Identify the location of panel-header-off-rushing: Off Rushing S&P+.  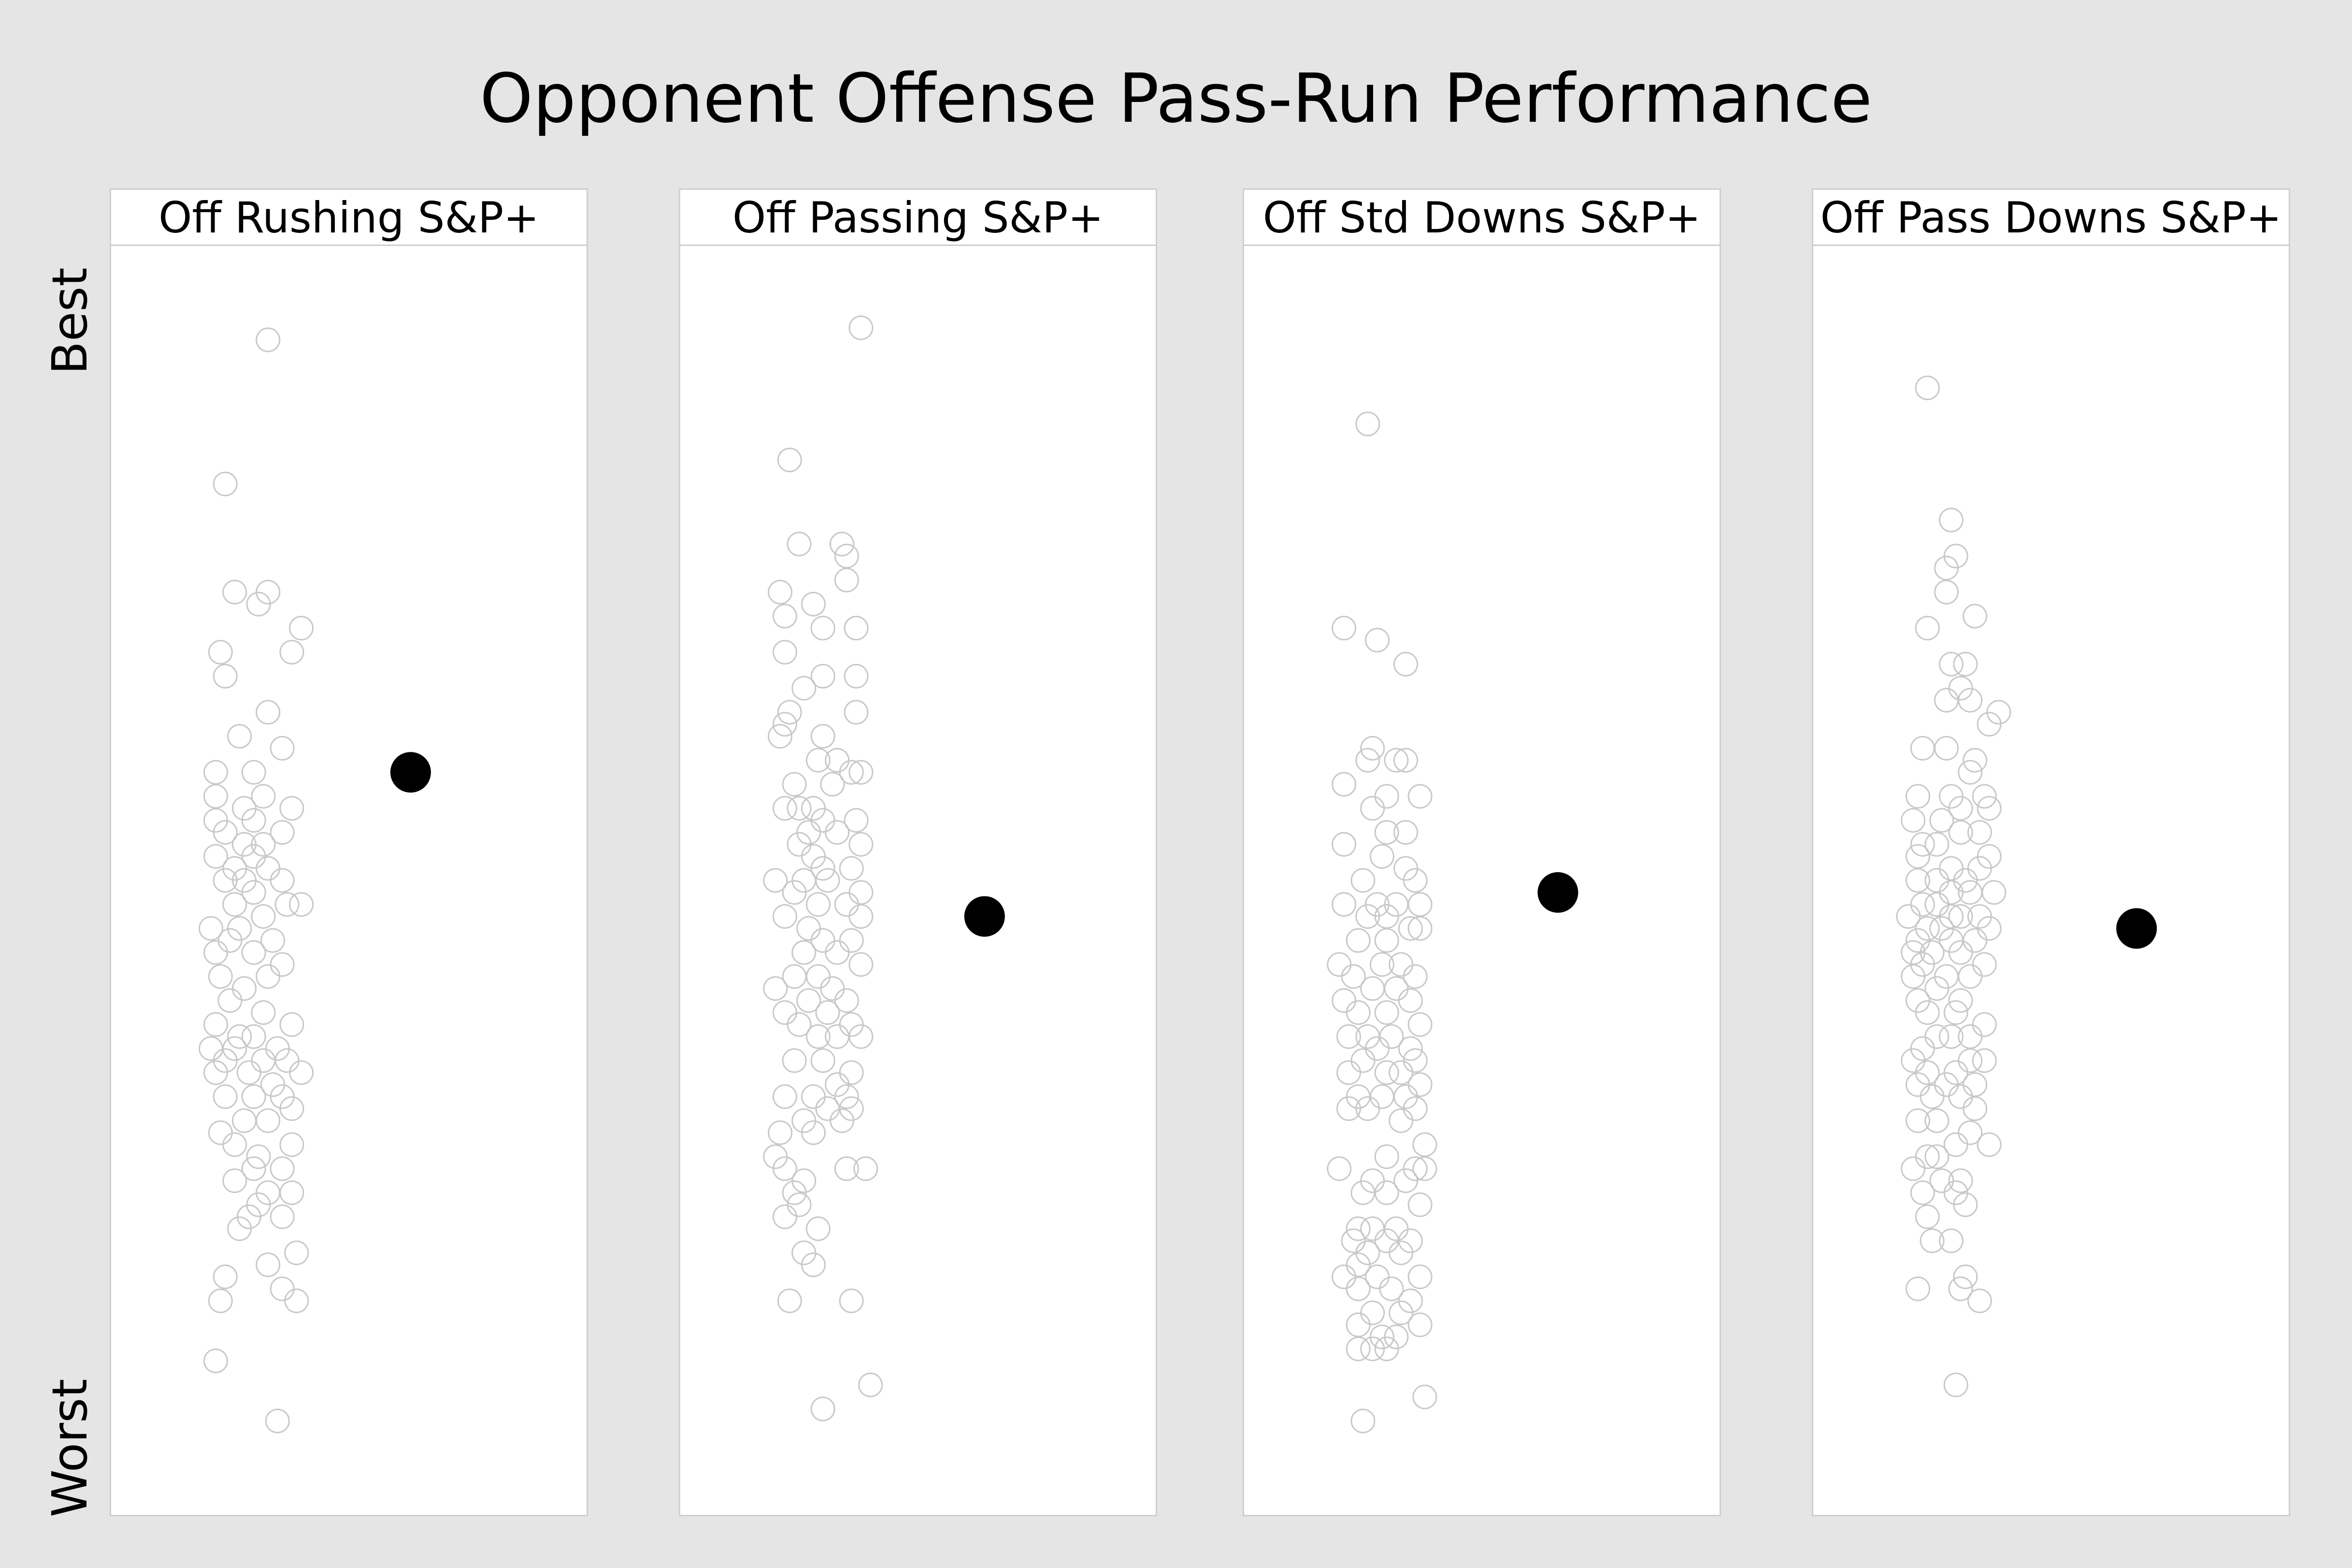
(349, 218).